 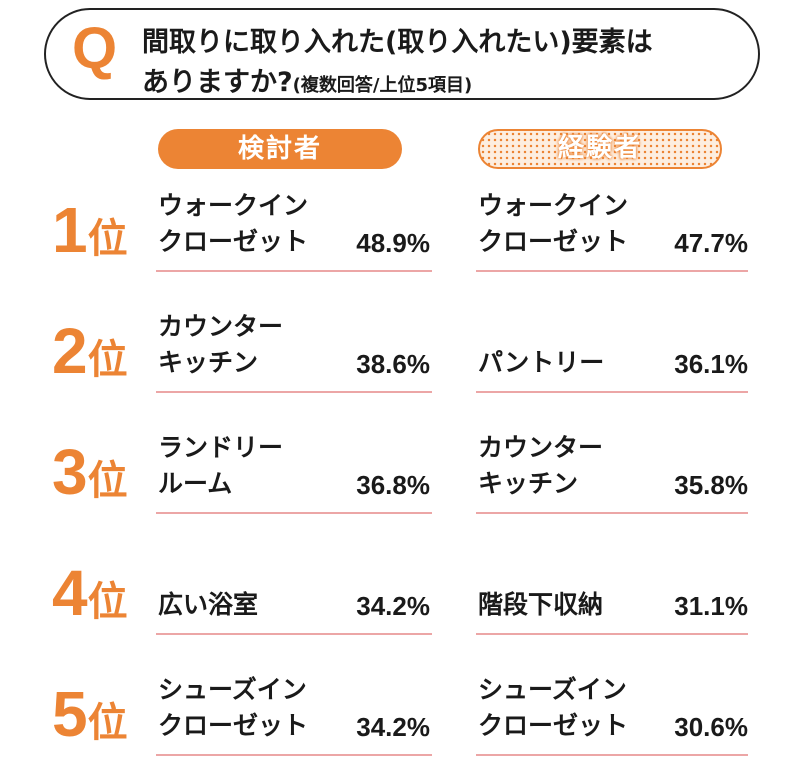 I want to click on percent-value-a: 38.6%, so click(x=393, y=364).